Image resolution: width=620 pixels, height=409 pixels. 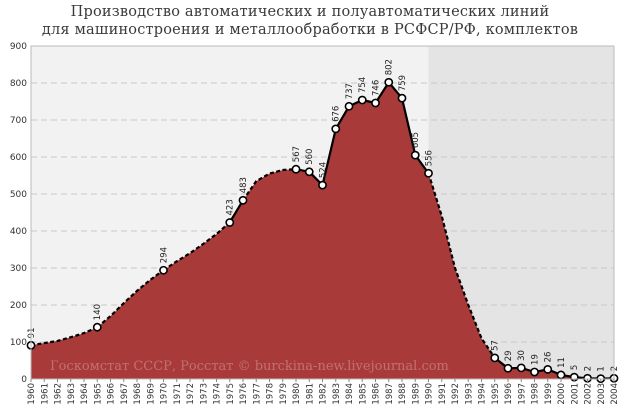 I want to click on data-label: 91, so click(x=32, y=333).